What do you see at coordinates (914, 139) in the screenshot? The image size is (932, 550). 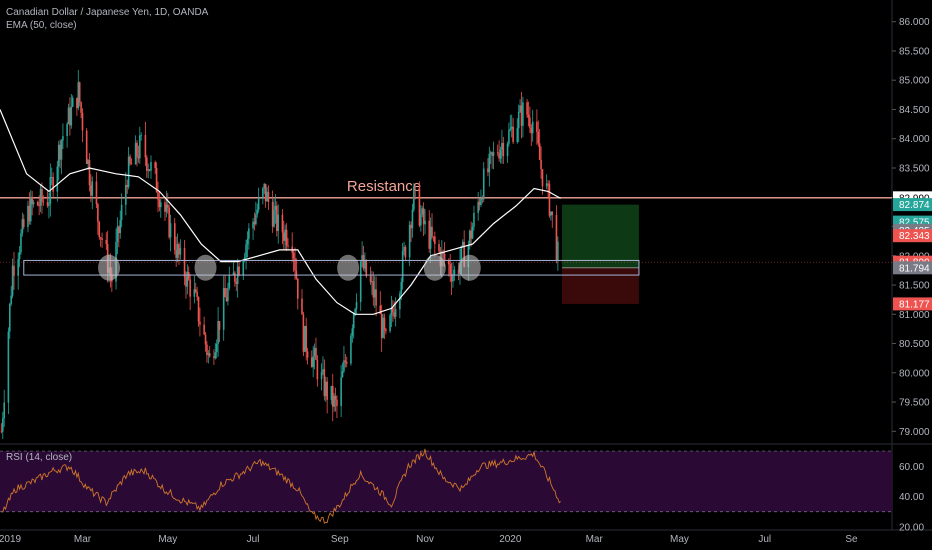 I see `price-tick-label: 84.000` at bounding box center [914, 139].